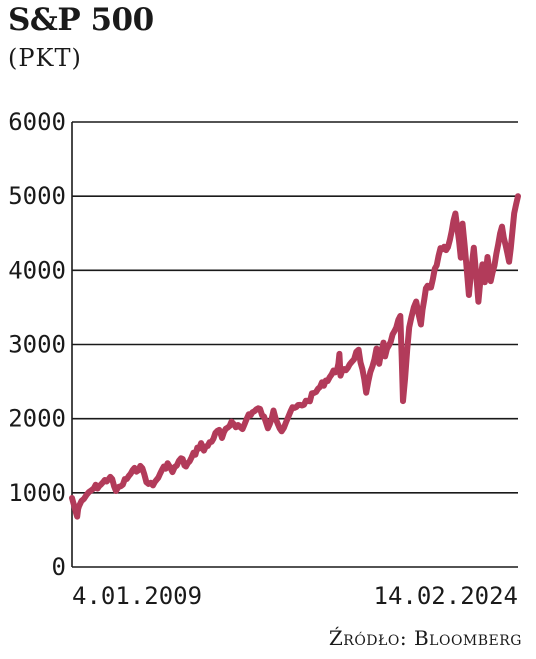 Image resolution: width=536 pixels, height=659 pixels. What do you see at coordinates (137, 596) in the screenshot?
I see `x-tick-label: 4.01.2009` at bounding box center [137, 596].